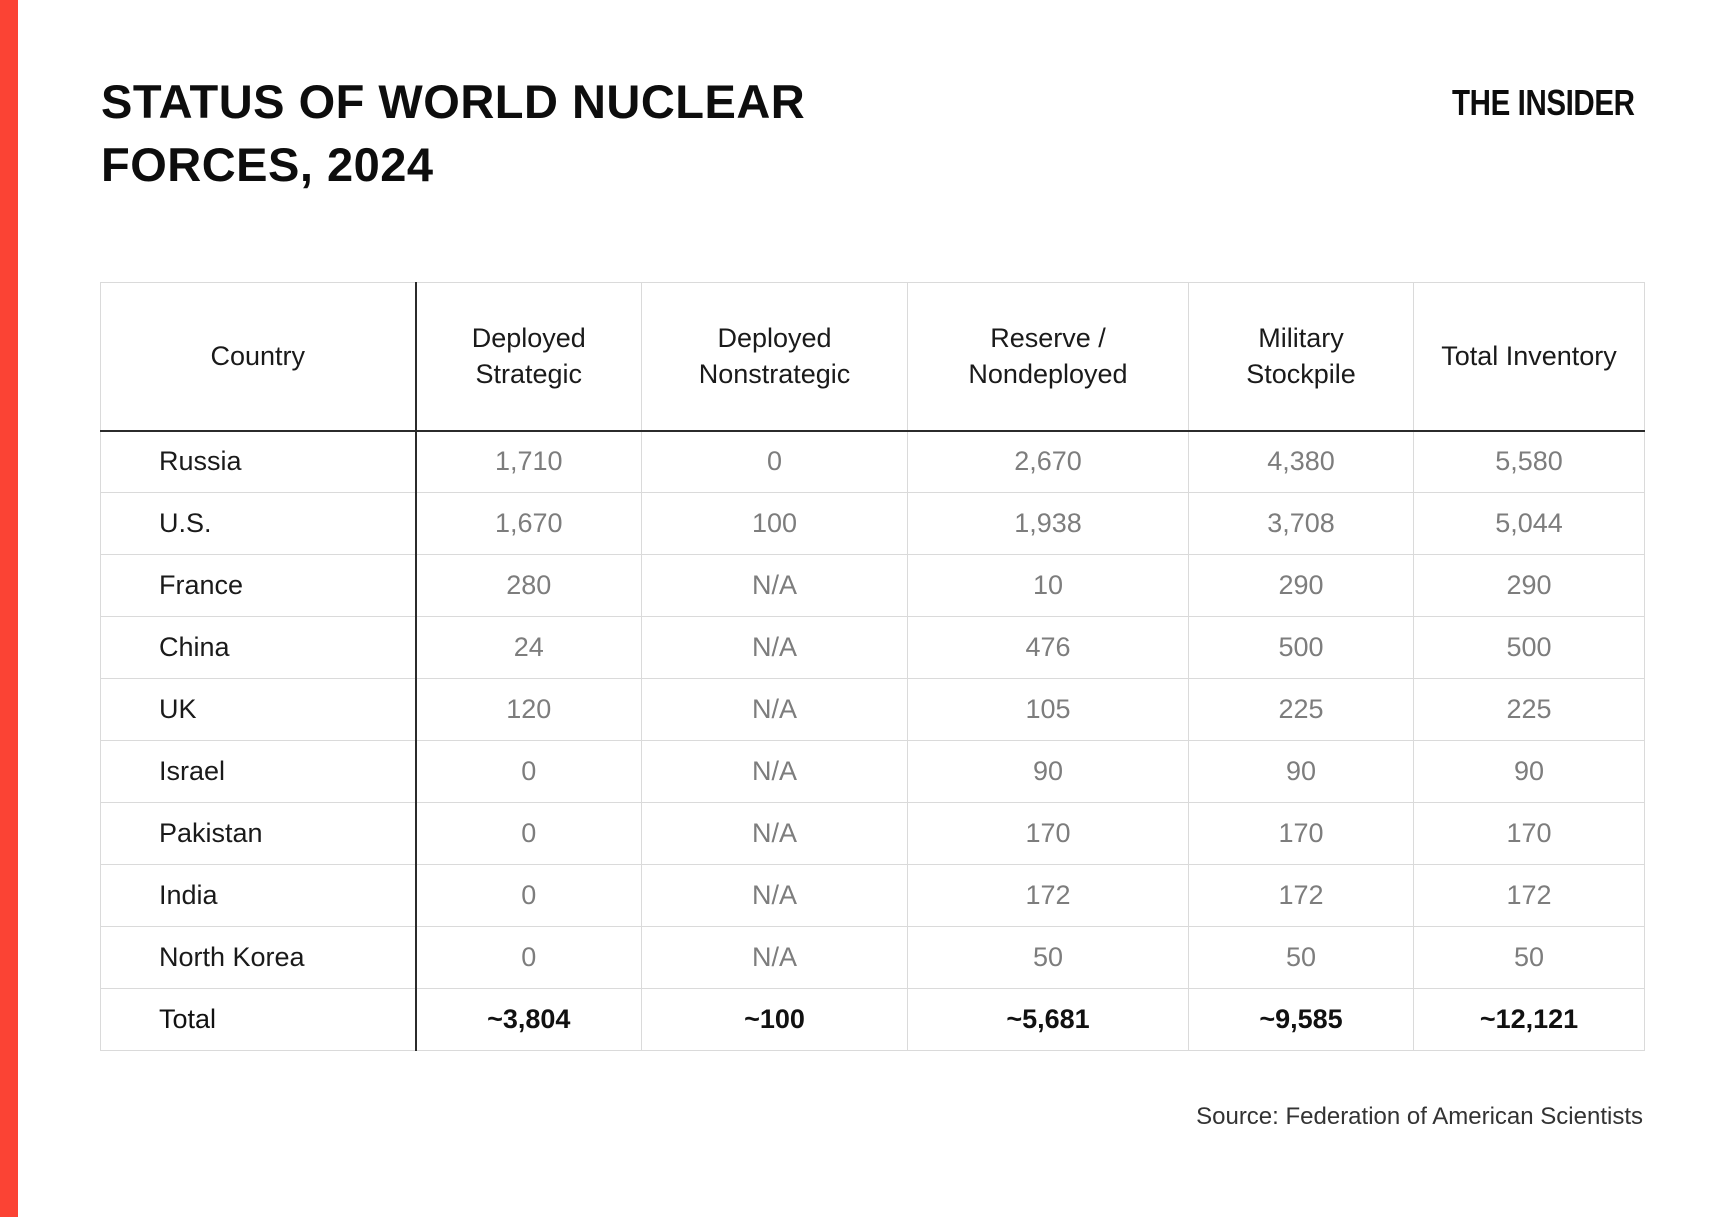  Describe the element at coordinates (258, 357) in the screenshot. I see `column-header-country: Country` at that location.